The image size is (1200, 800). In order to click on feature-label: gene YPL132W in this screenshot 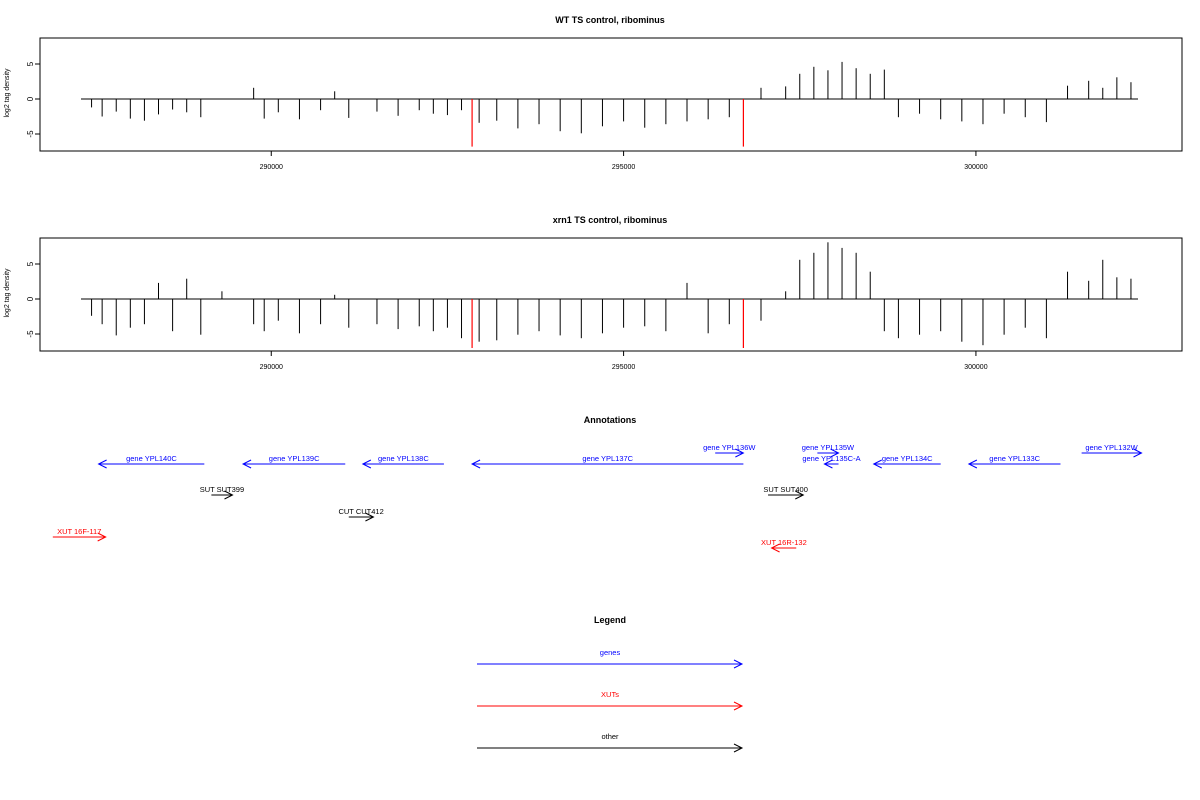, I will do `click(1111, 447)`.